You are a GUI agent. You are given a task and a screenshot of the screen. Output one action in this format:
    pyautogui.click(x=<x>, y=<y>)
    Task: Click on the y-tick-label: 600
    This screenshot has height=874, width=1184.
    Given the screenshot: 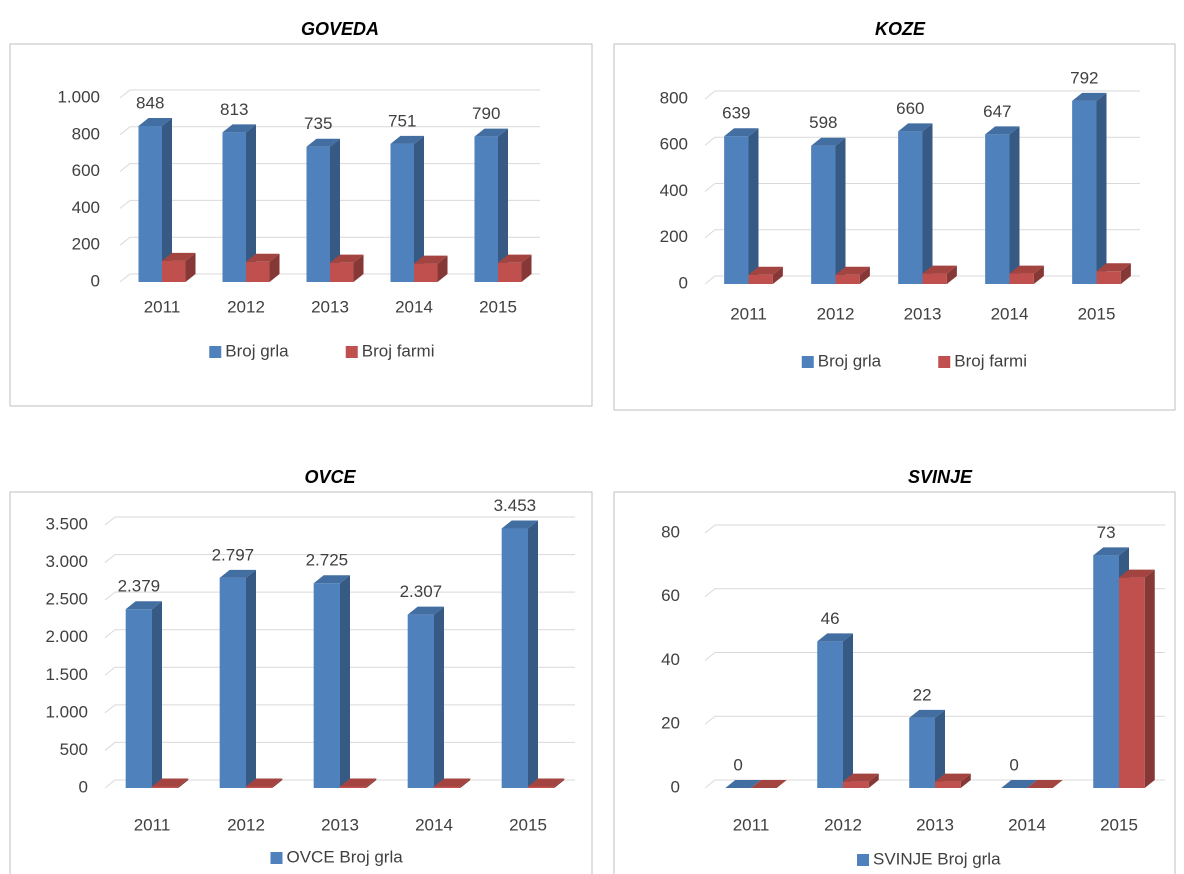 What is the action you would take?
    pyautogui.click(x=86, y=170)
    